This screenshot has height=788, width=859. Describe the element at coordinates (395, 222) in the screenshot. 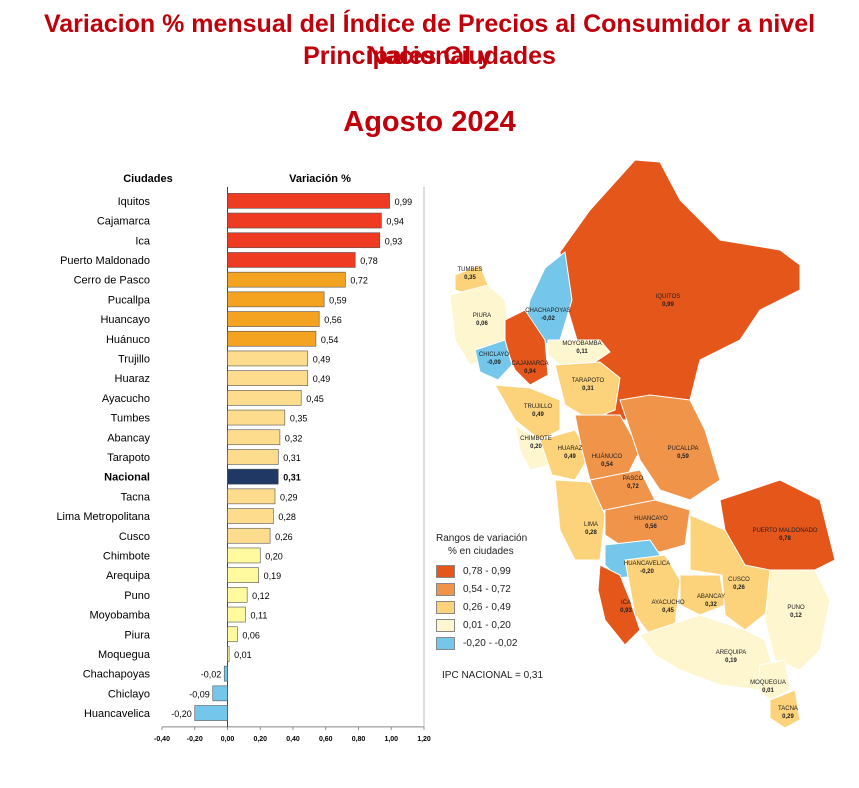

I see `data-label: 0,94` at that location.